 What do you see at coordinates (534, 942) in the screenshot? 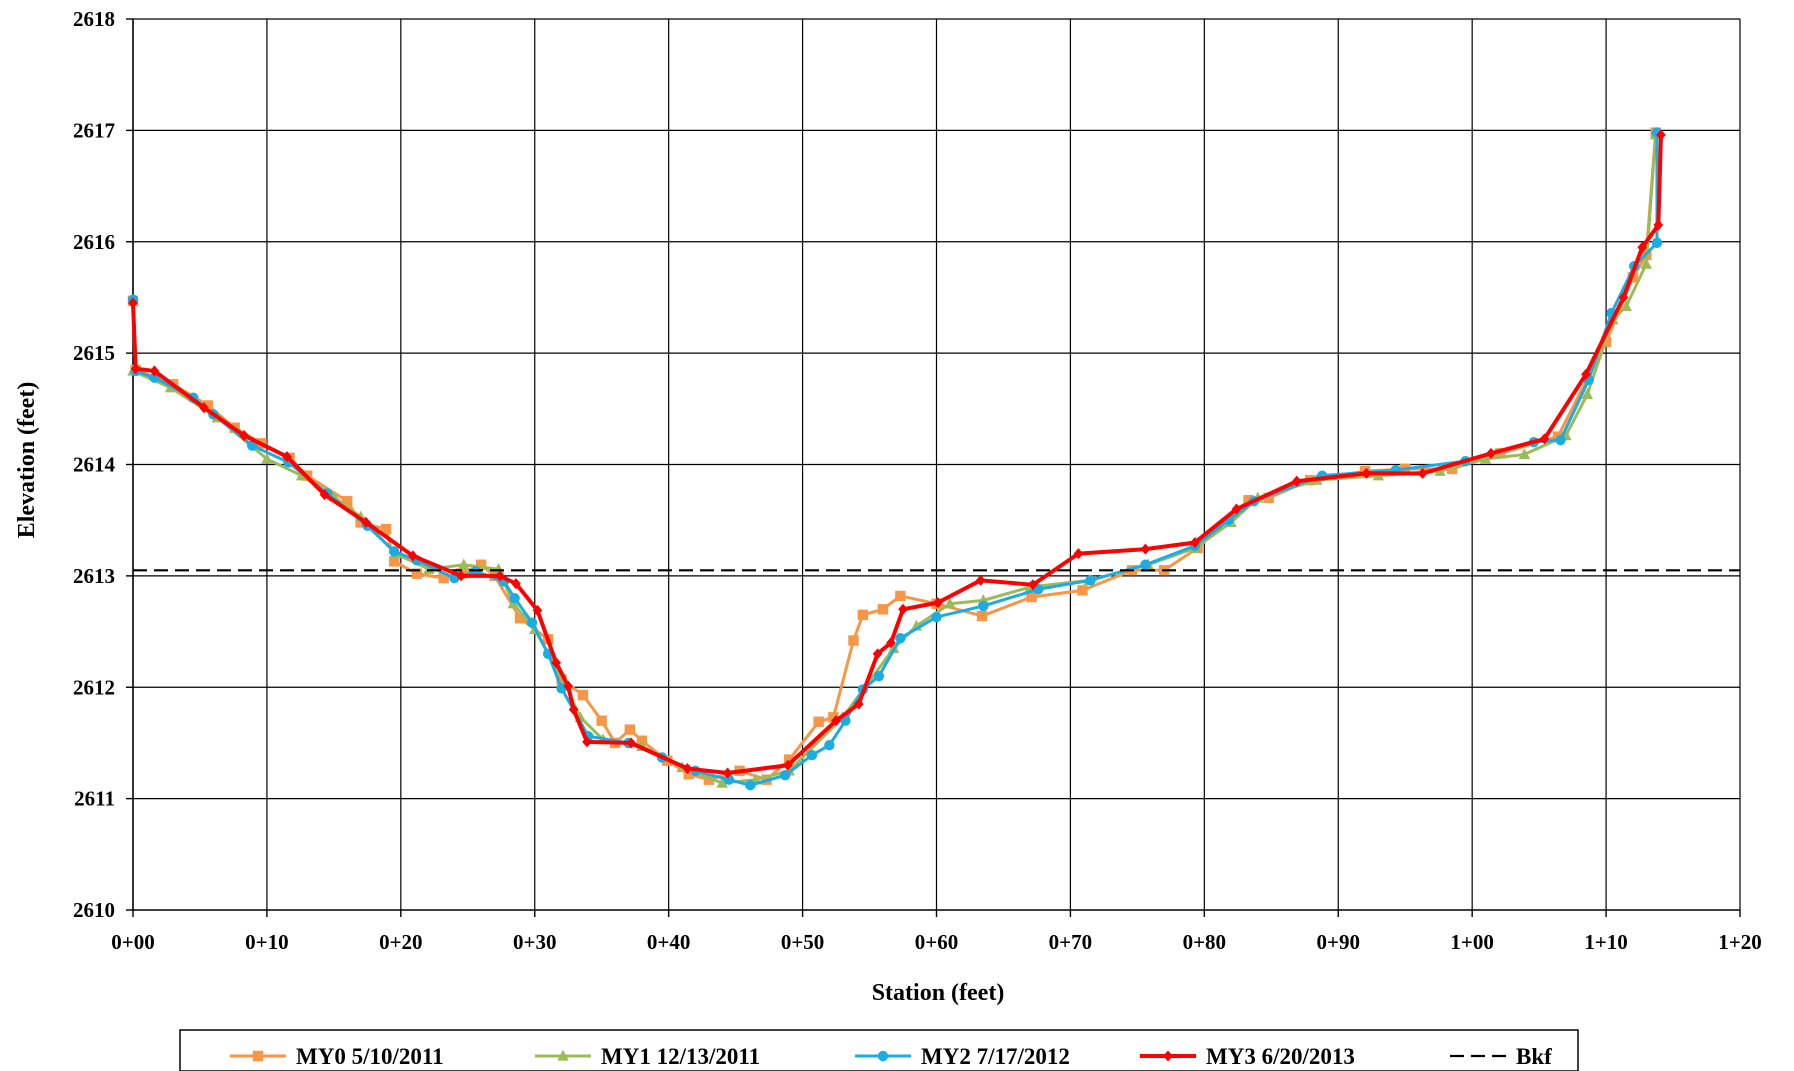
I see `x-tick-label: 0+30` at bounding box center [534, 942].